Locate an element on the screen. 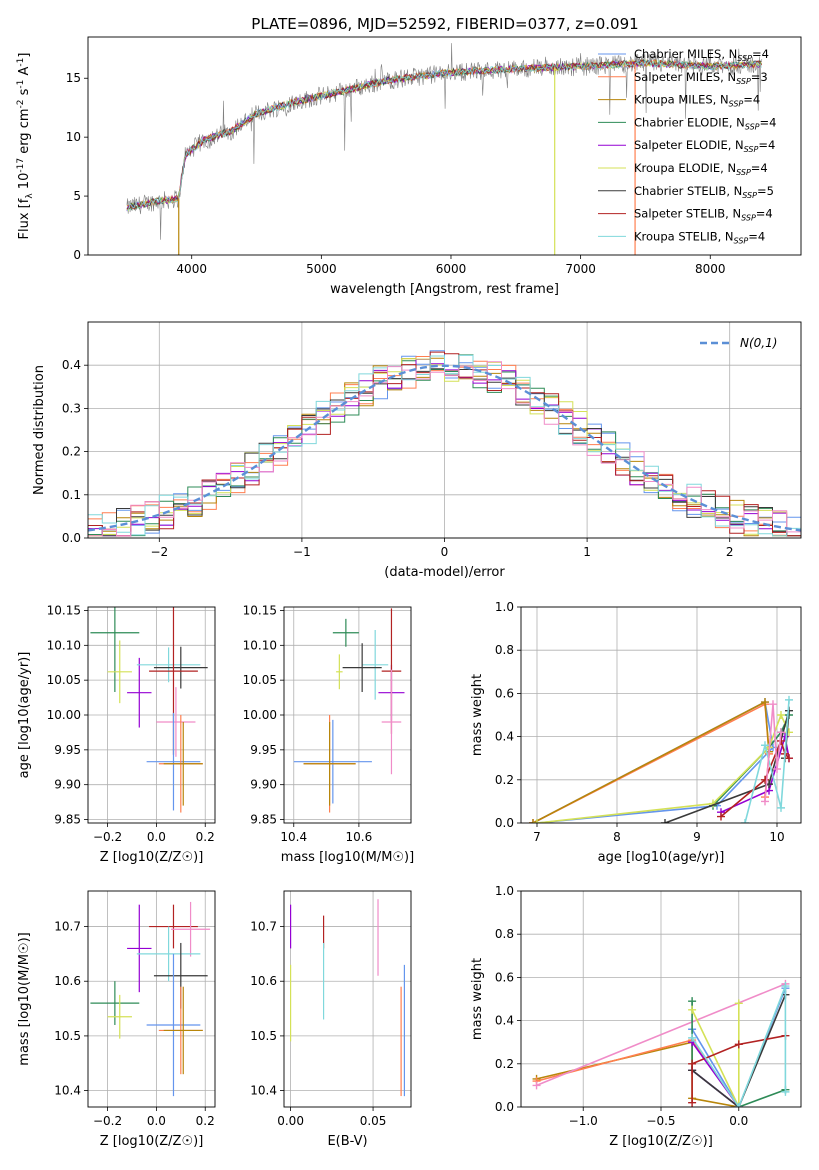 Image resolution: width=819 pixels, height=1170 pixels. x-tick-label: 6000 is located at coordinates (451, 269).